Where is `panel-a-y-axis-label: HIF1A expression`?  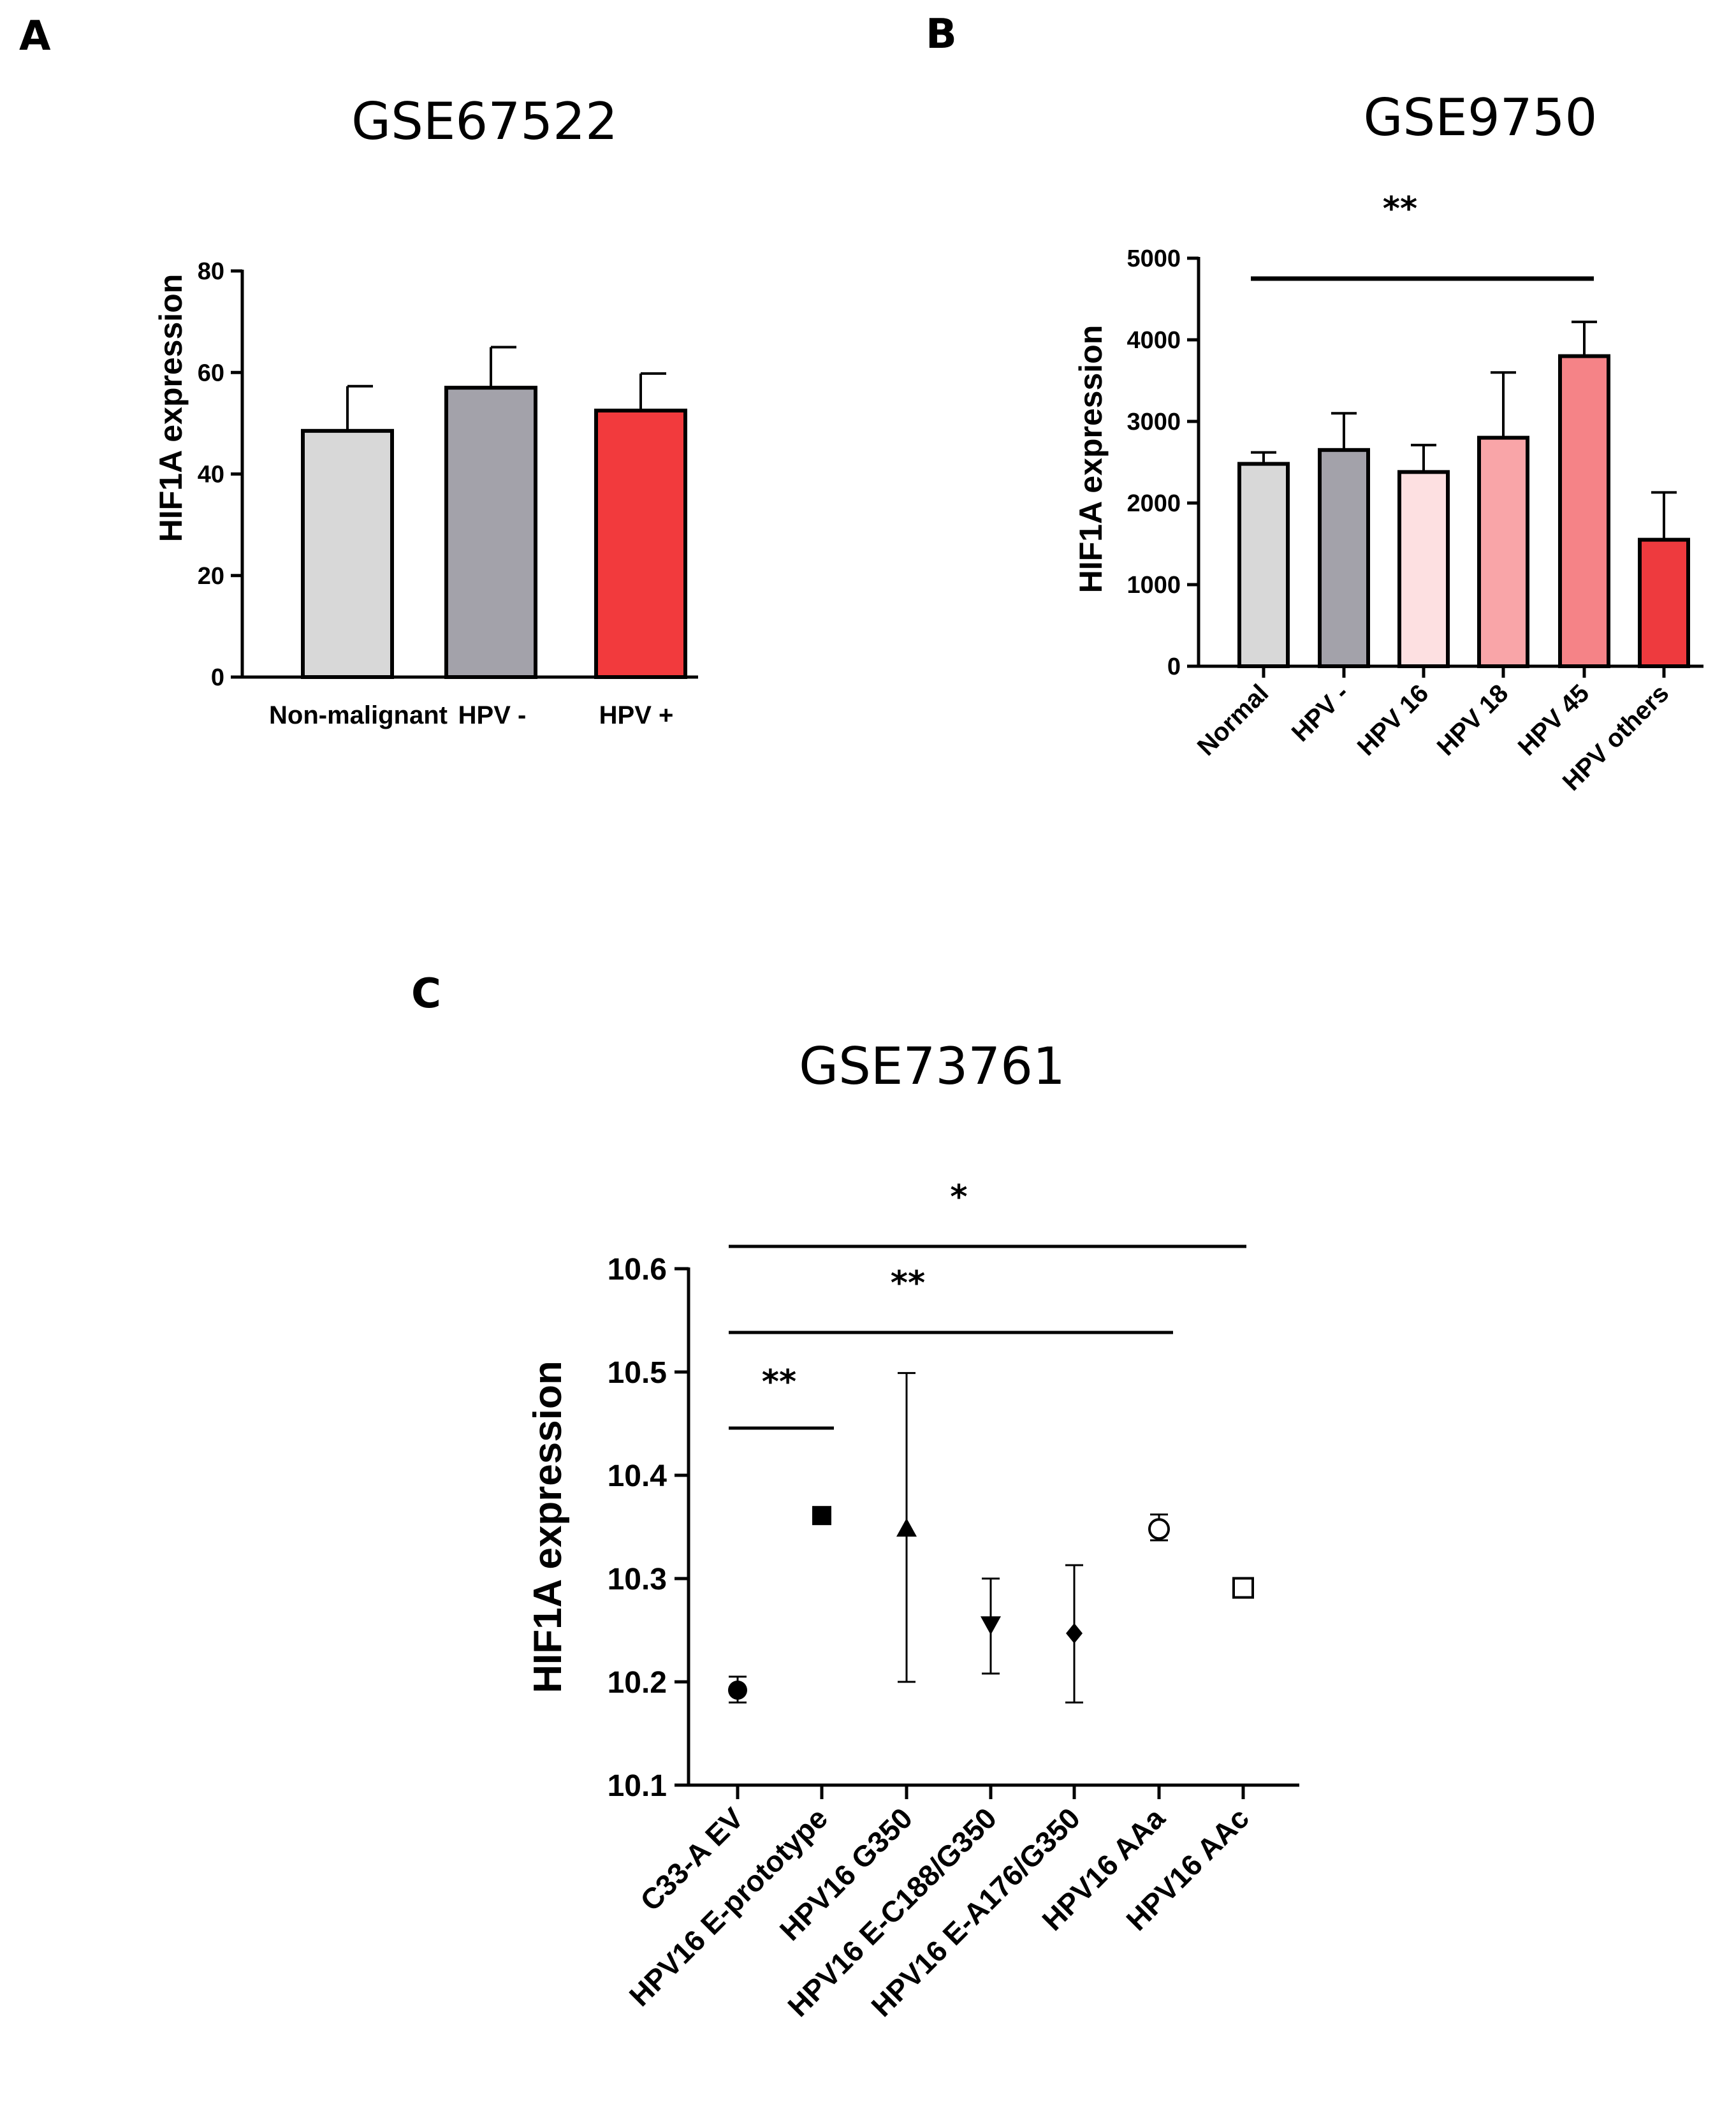
panel-a-y-axis-label: HIF1A expression is located at coordinates (171, 408).